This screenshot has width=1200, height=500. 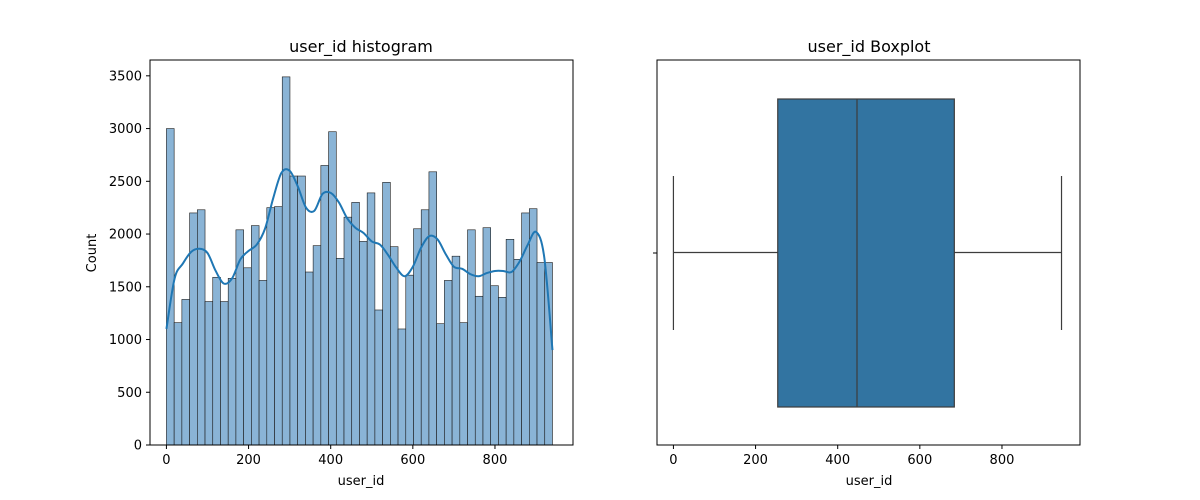 What do you see at coordinates (125, 235) in the screenshot?
I see `histogram-y-tick-label: 2000` at bounding box center [125, 235].